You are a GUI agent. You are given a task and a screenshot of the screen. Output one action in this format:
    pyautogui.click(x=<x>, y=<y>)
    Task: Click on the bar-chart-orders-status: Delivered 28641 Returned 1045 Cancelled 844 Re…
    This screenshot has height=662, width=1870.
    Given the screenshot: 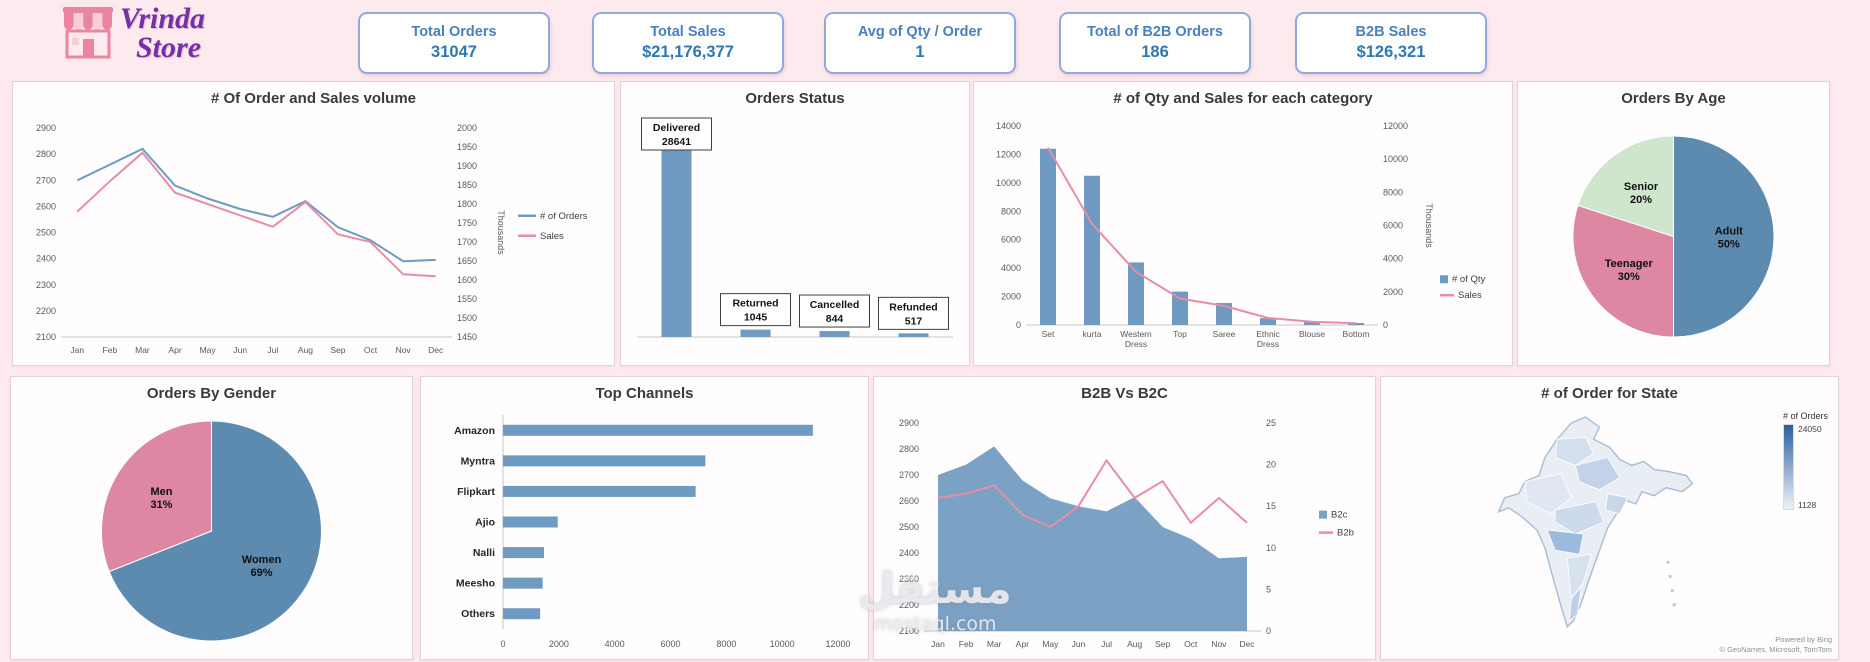 What is the action you would take?
    pyautogui.click(x=795, y=236)
    